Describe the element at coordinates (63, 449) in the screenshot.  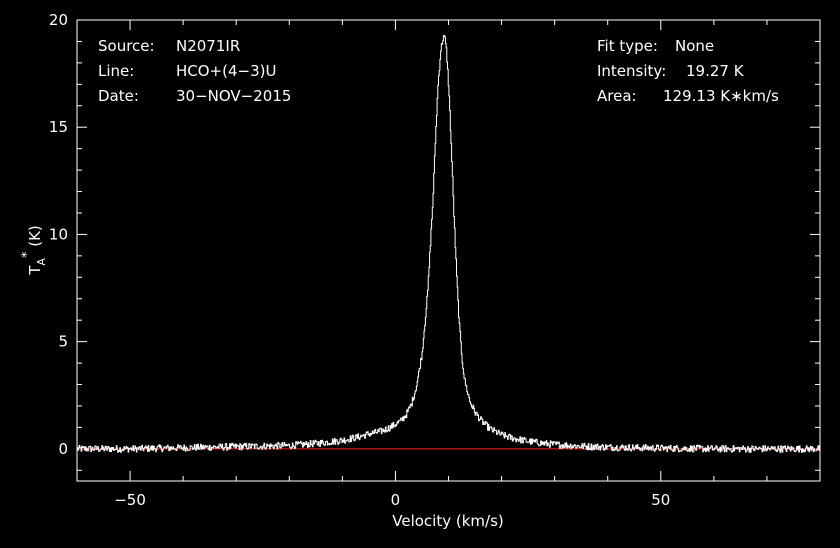
I see `y-tick-label: 0` at that location.